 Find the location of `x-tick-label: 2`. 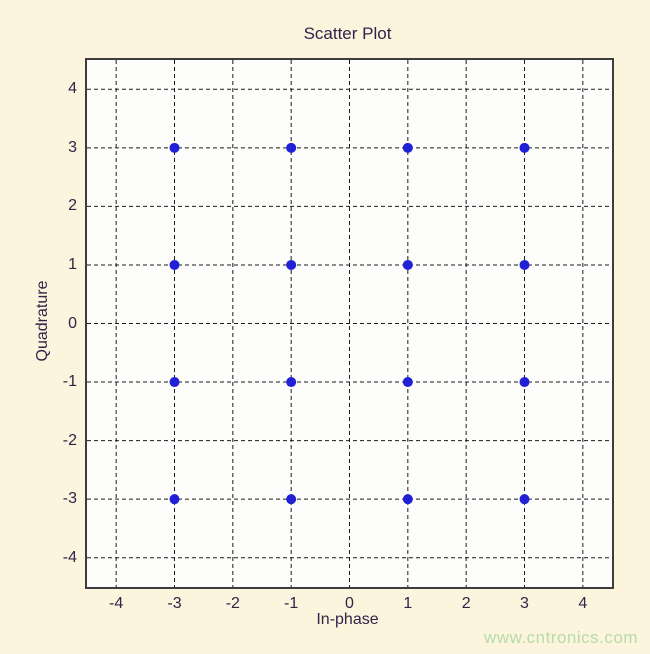

x-tick-label: 2 is located at coordinates (466, 603).